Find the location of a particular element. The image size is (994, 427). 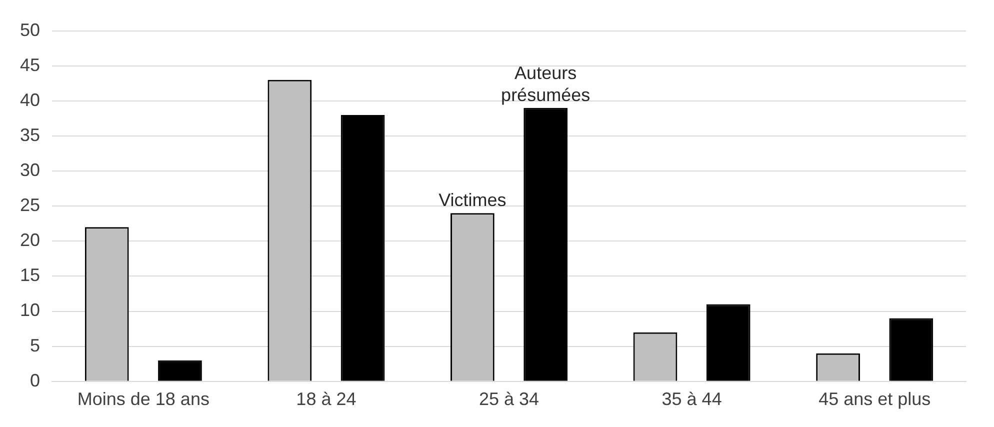

x-tick-label: 25 à 34 is located at coordinates (509, 399).